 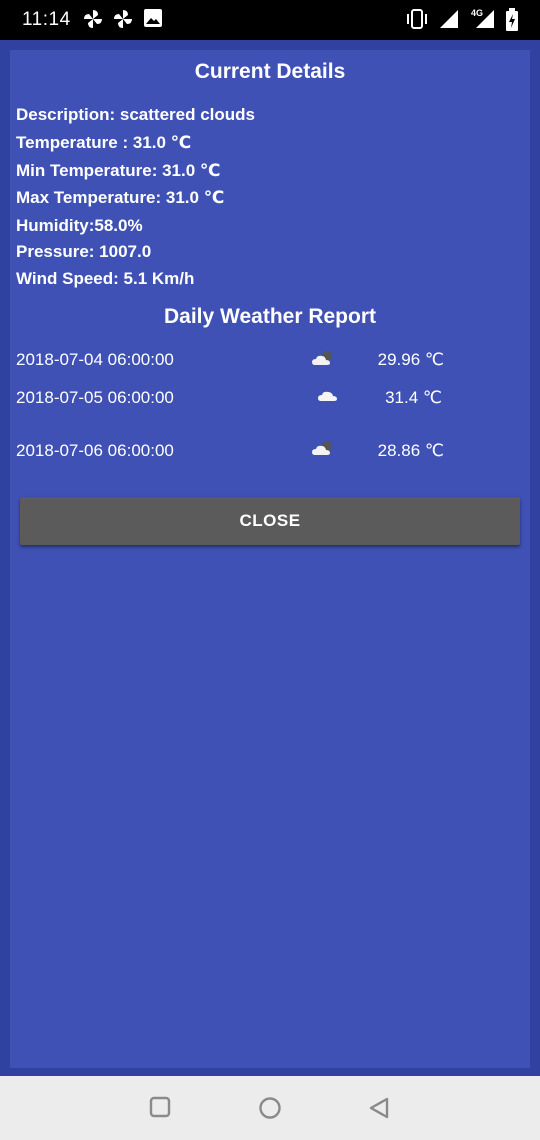 I want to click on daily-report-title: Daily Weather Report, so click(x=270, y=316).